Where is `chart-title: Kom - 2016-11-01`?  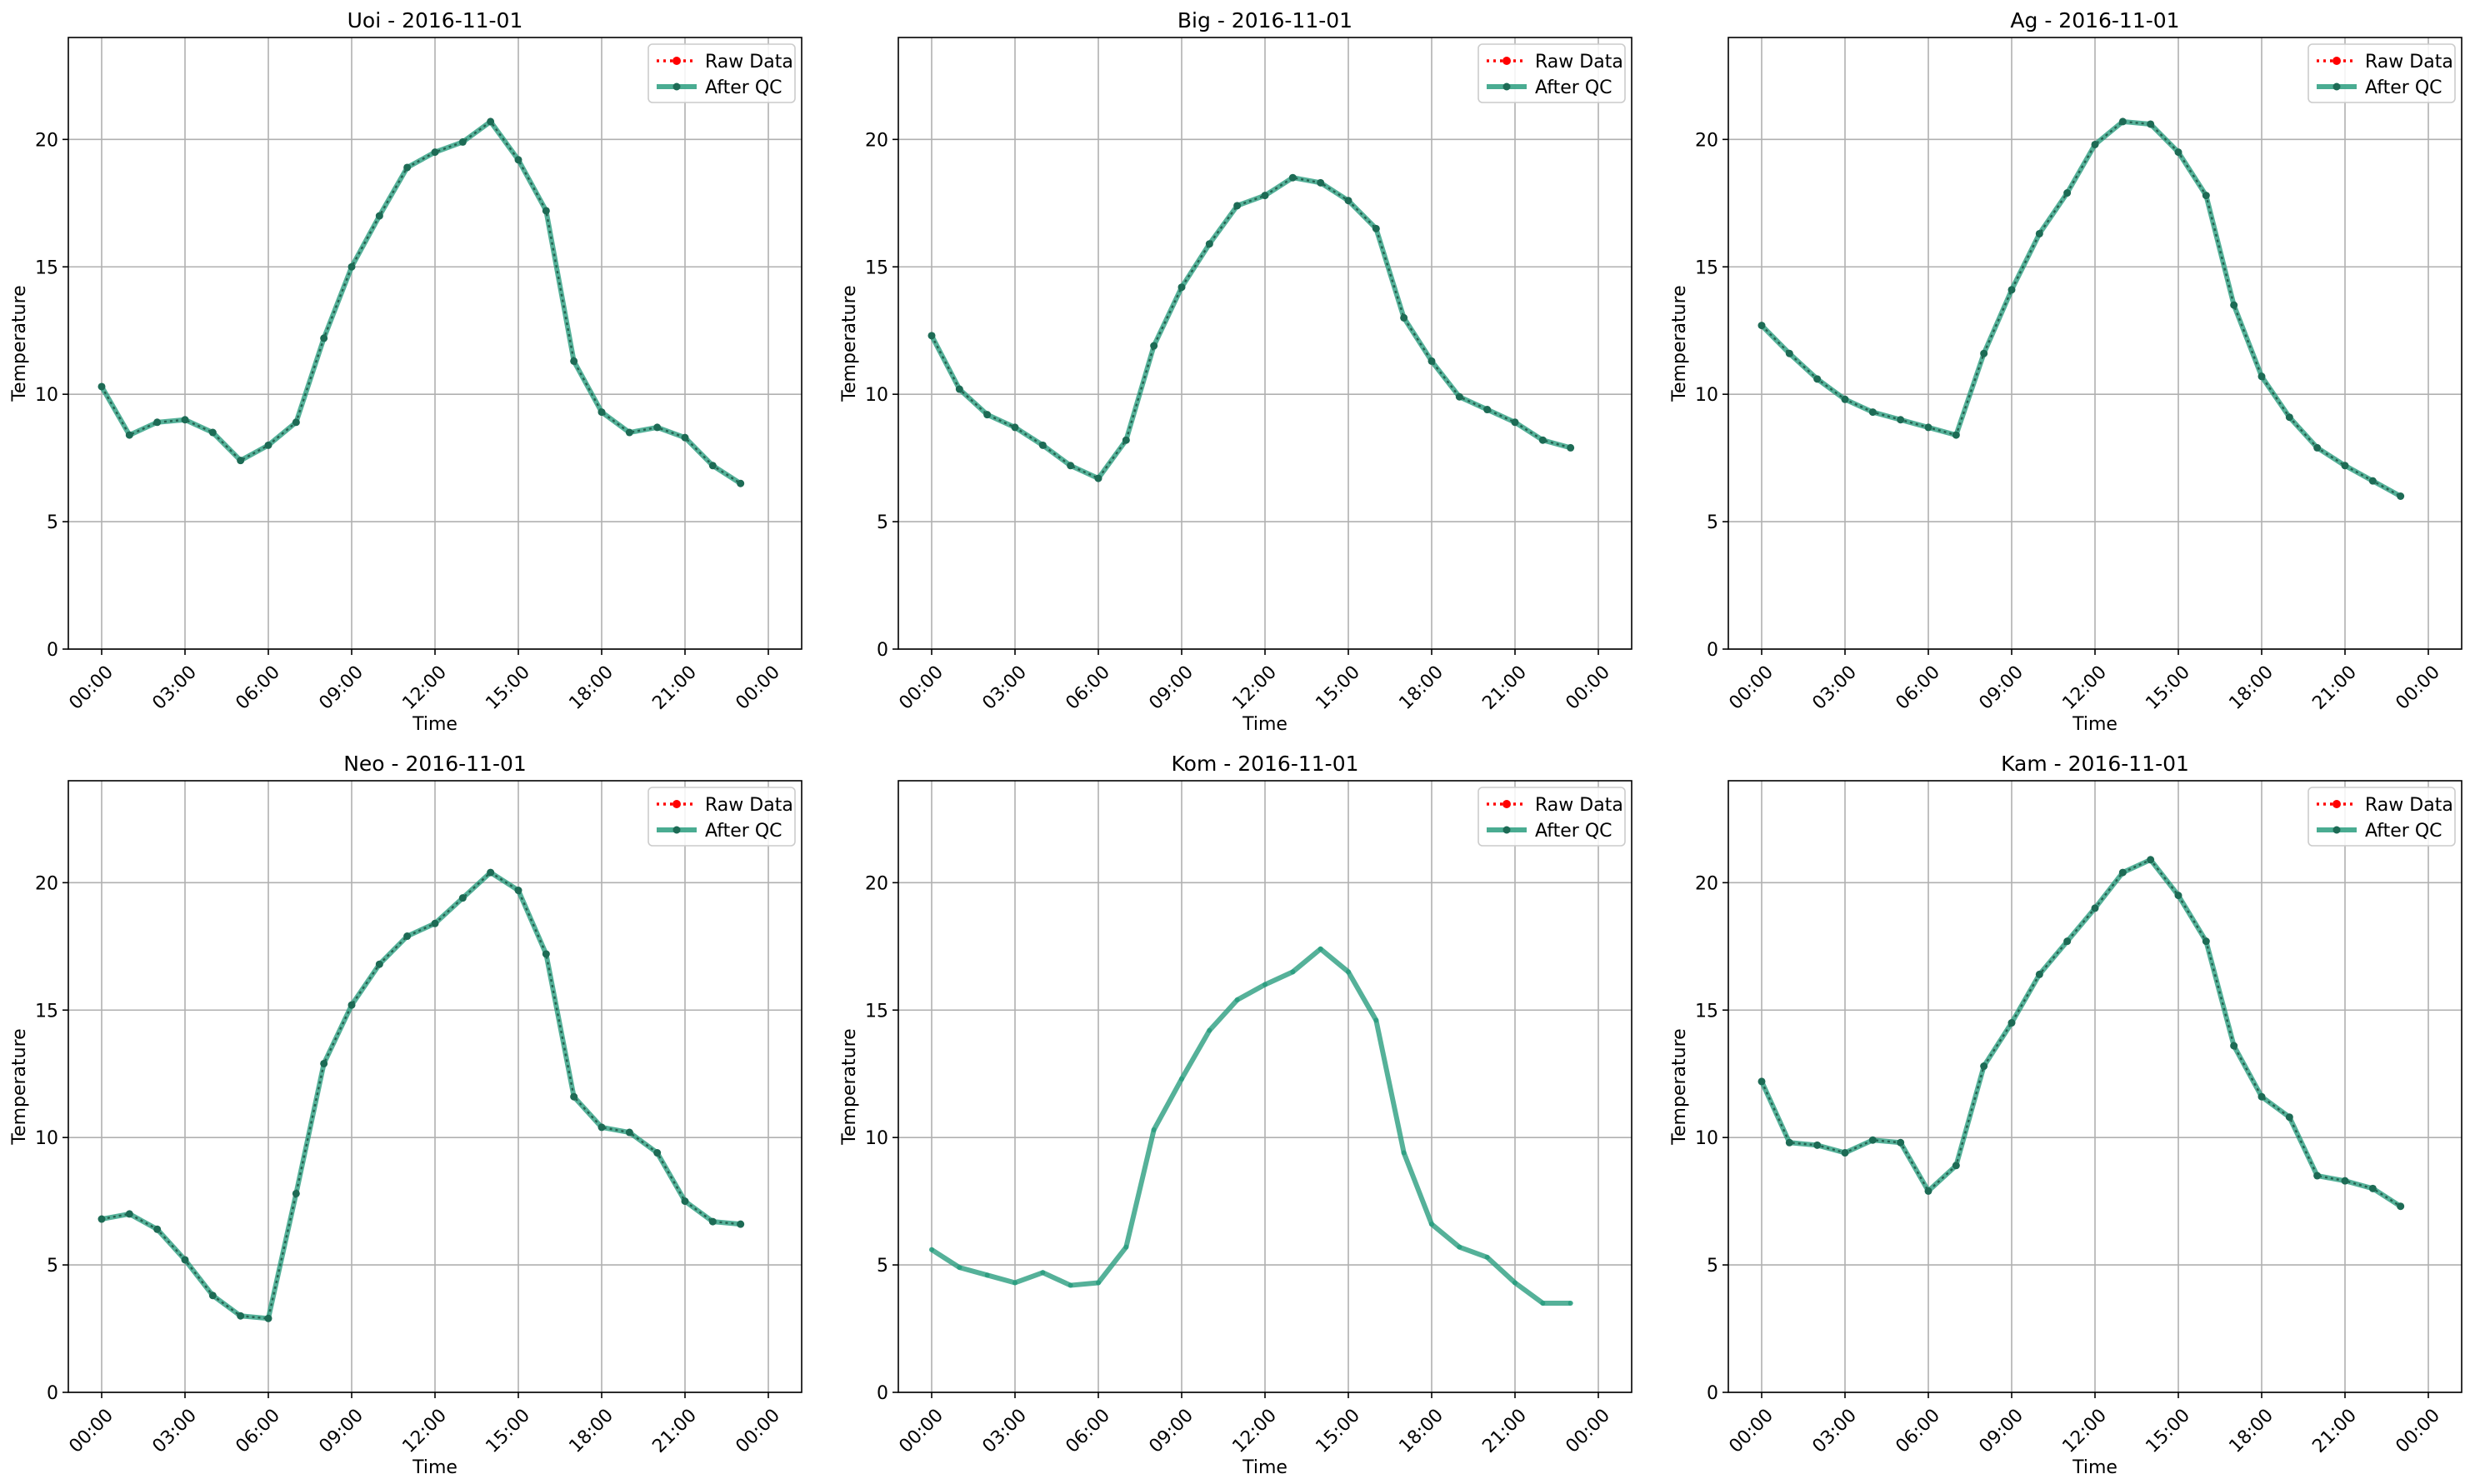
chart-title: Kom - 2016-11-01 is located at coordinates (1265, 764).